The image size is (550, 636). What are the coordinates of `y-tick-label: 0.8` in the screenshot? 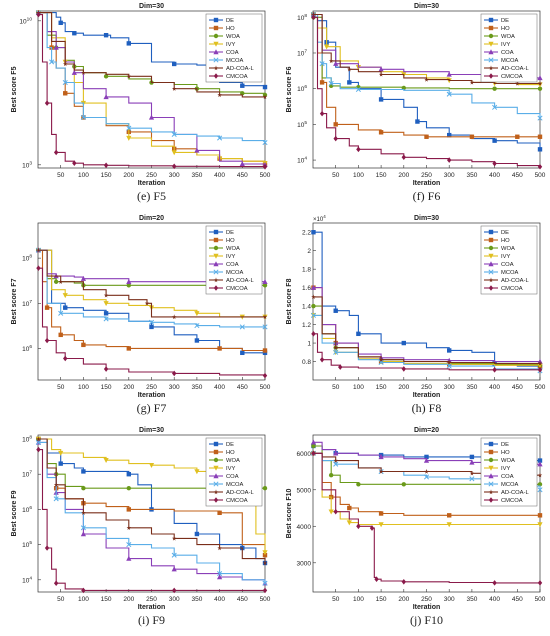 It's located at (306, 362).